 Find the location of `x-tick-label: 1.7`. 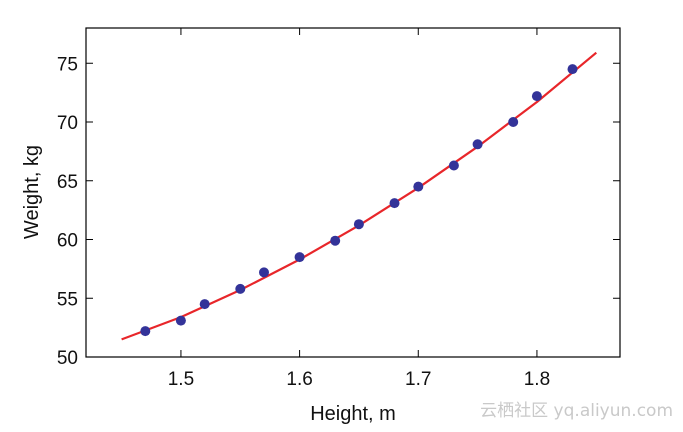

x-tick-label: 1.7 is located at coordinates (418, 379).